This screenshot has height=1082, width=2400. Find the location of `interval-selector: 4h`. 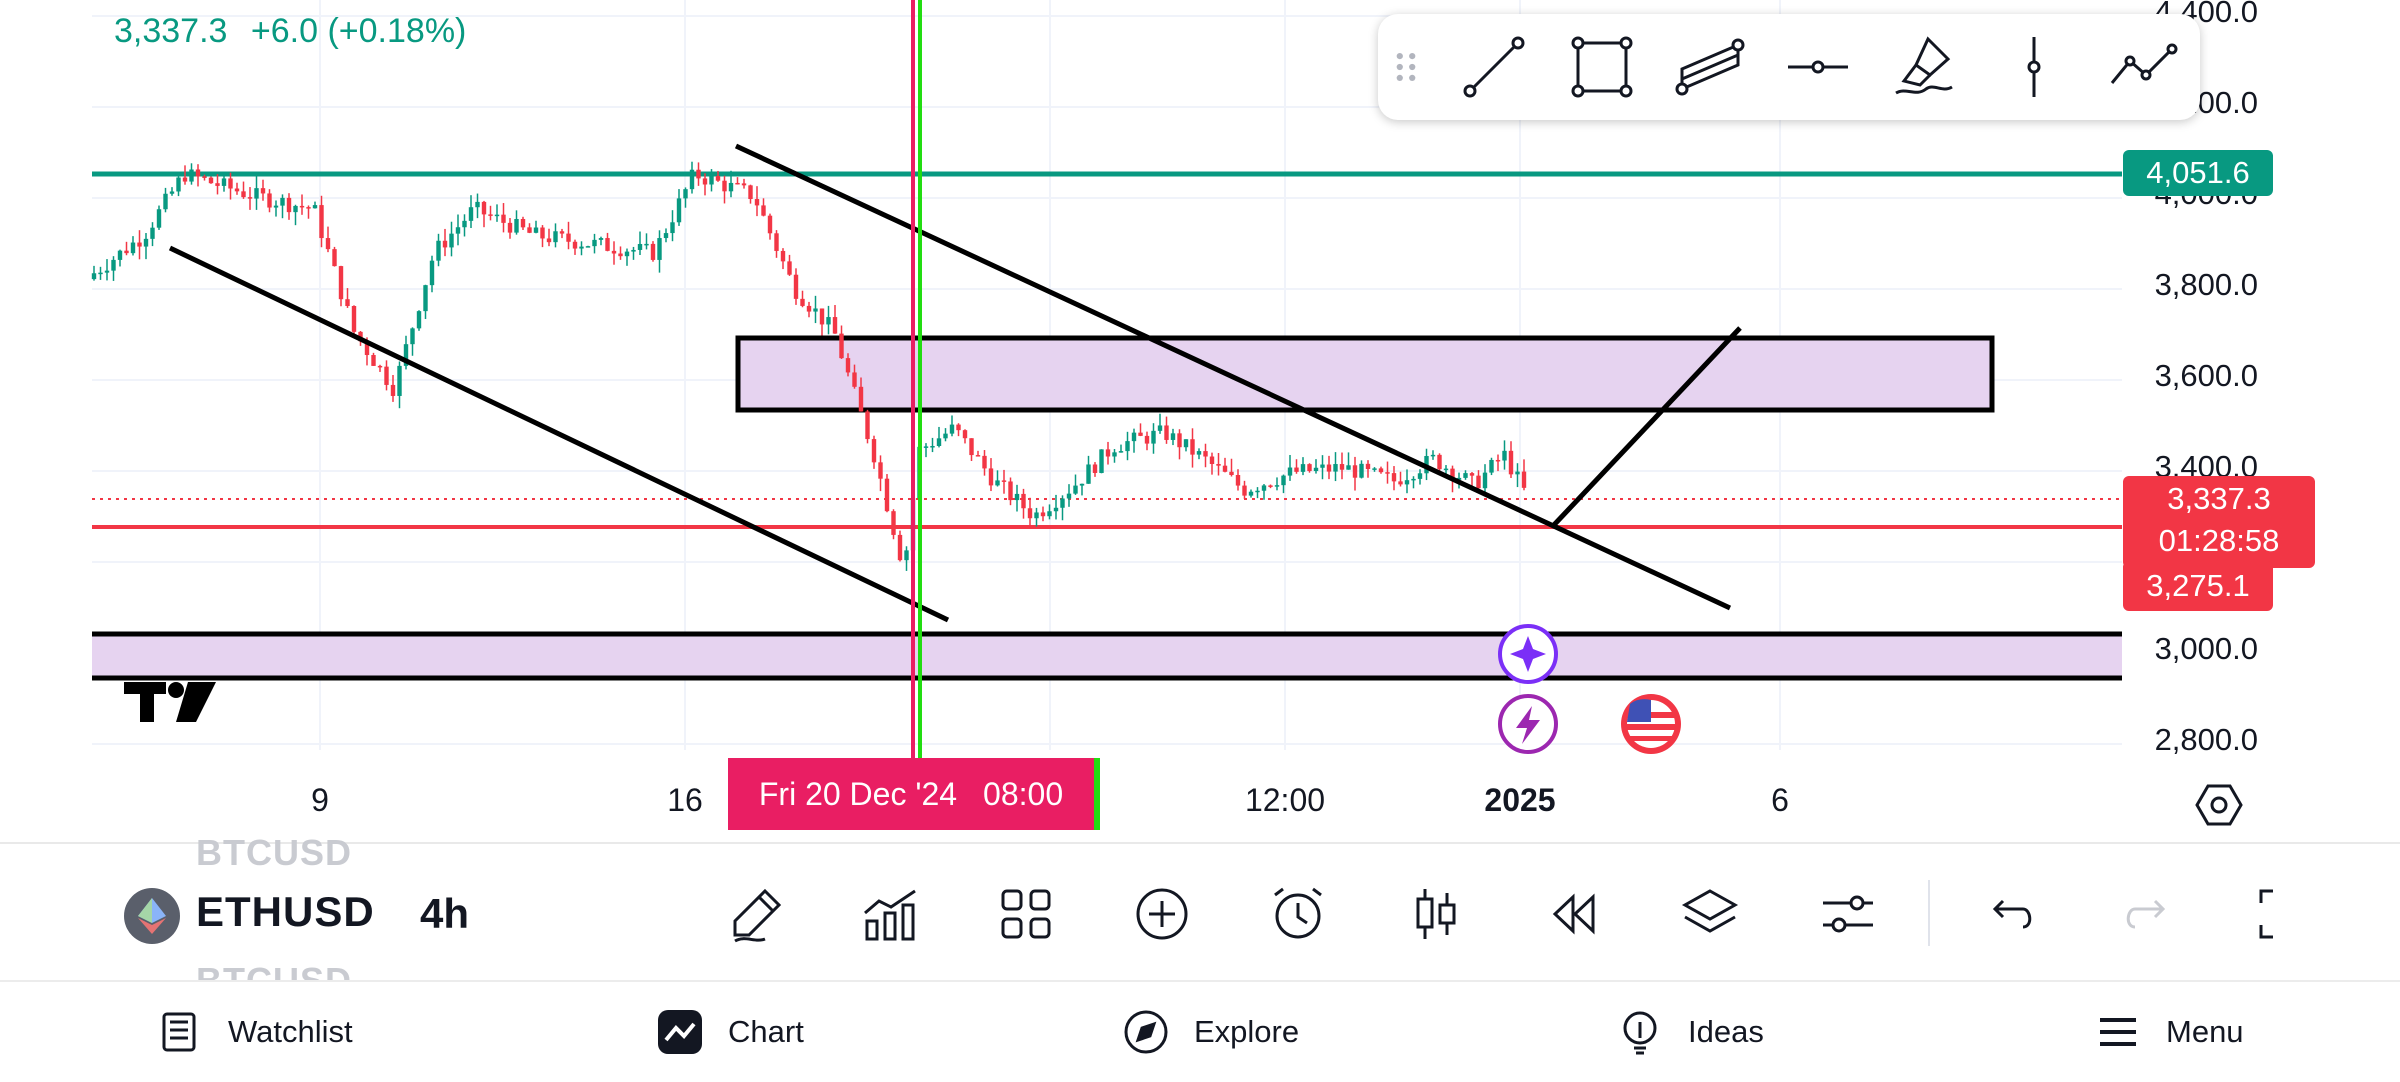

interval-selector: 4h is located at coordinates (445, 913).